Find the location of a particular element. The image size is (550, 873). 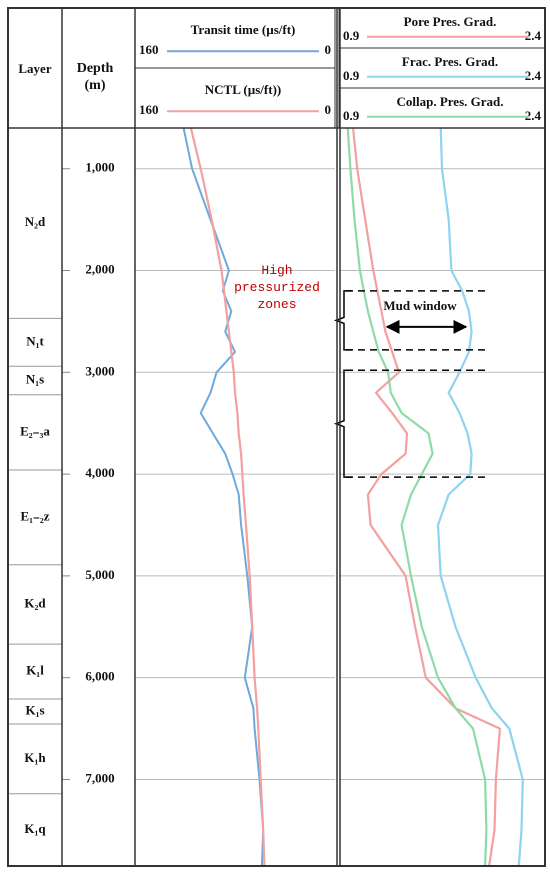

y-tick-label: 6,000 is located at coordinates (99, 676).